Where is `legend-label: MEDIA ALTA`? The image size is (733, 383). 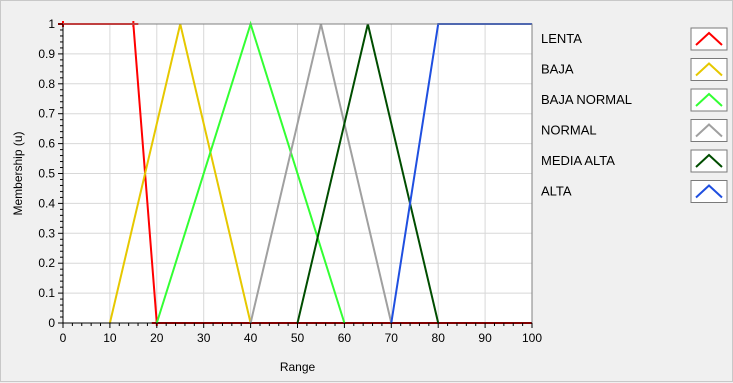 legend-label: MEDIA ALTA is located at coordinates (578, 160).